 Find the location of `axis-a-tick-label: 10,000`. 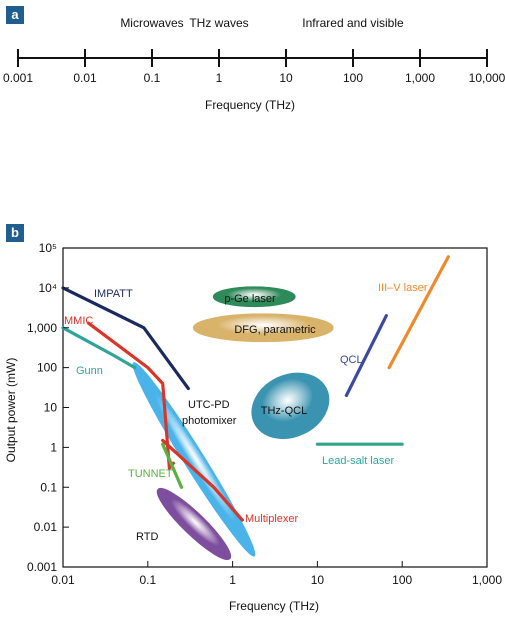

axis-a-tick-label: 10,000 is located at coordinates (487, 78).